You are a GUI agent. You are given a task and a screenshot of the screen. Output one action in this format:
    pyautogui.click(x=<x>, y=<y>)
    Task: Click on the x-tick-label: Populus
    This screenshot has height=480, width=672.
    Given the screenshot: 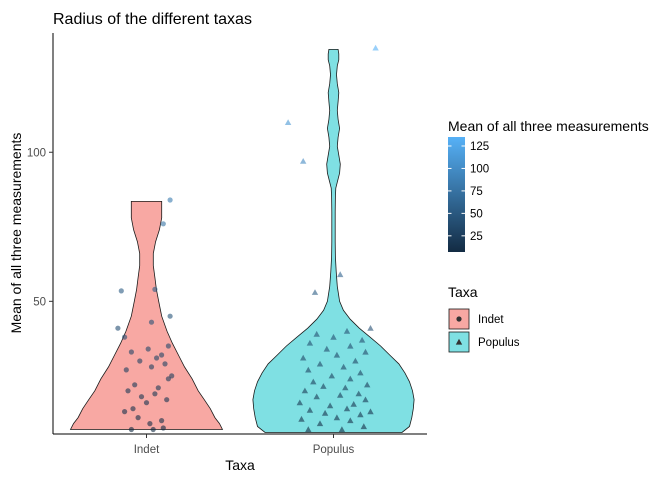 What is the action you would take?
    pyautogui.click(x=334, y=450)
    